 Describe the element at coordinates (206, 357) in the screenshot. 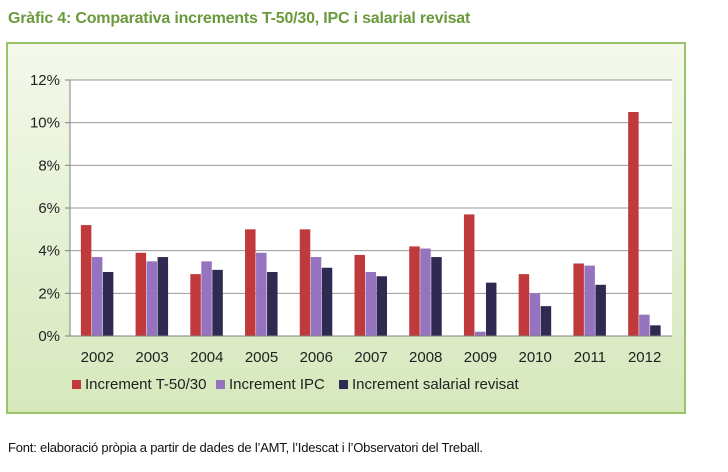

I see `x-tick-label: 2004` at that location.